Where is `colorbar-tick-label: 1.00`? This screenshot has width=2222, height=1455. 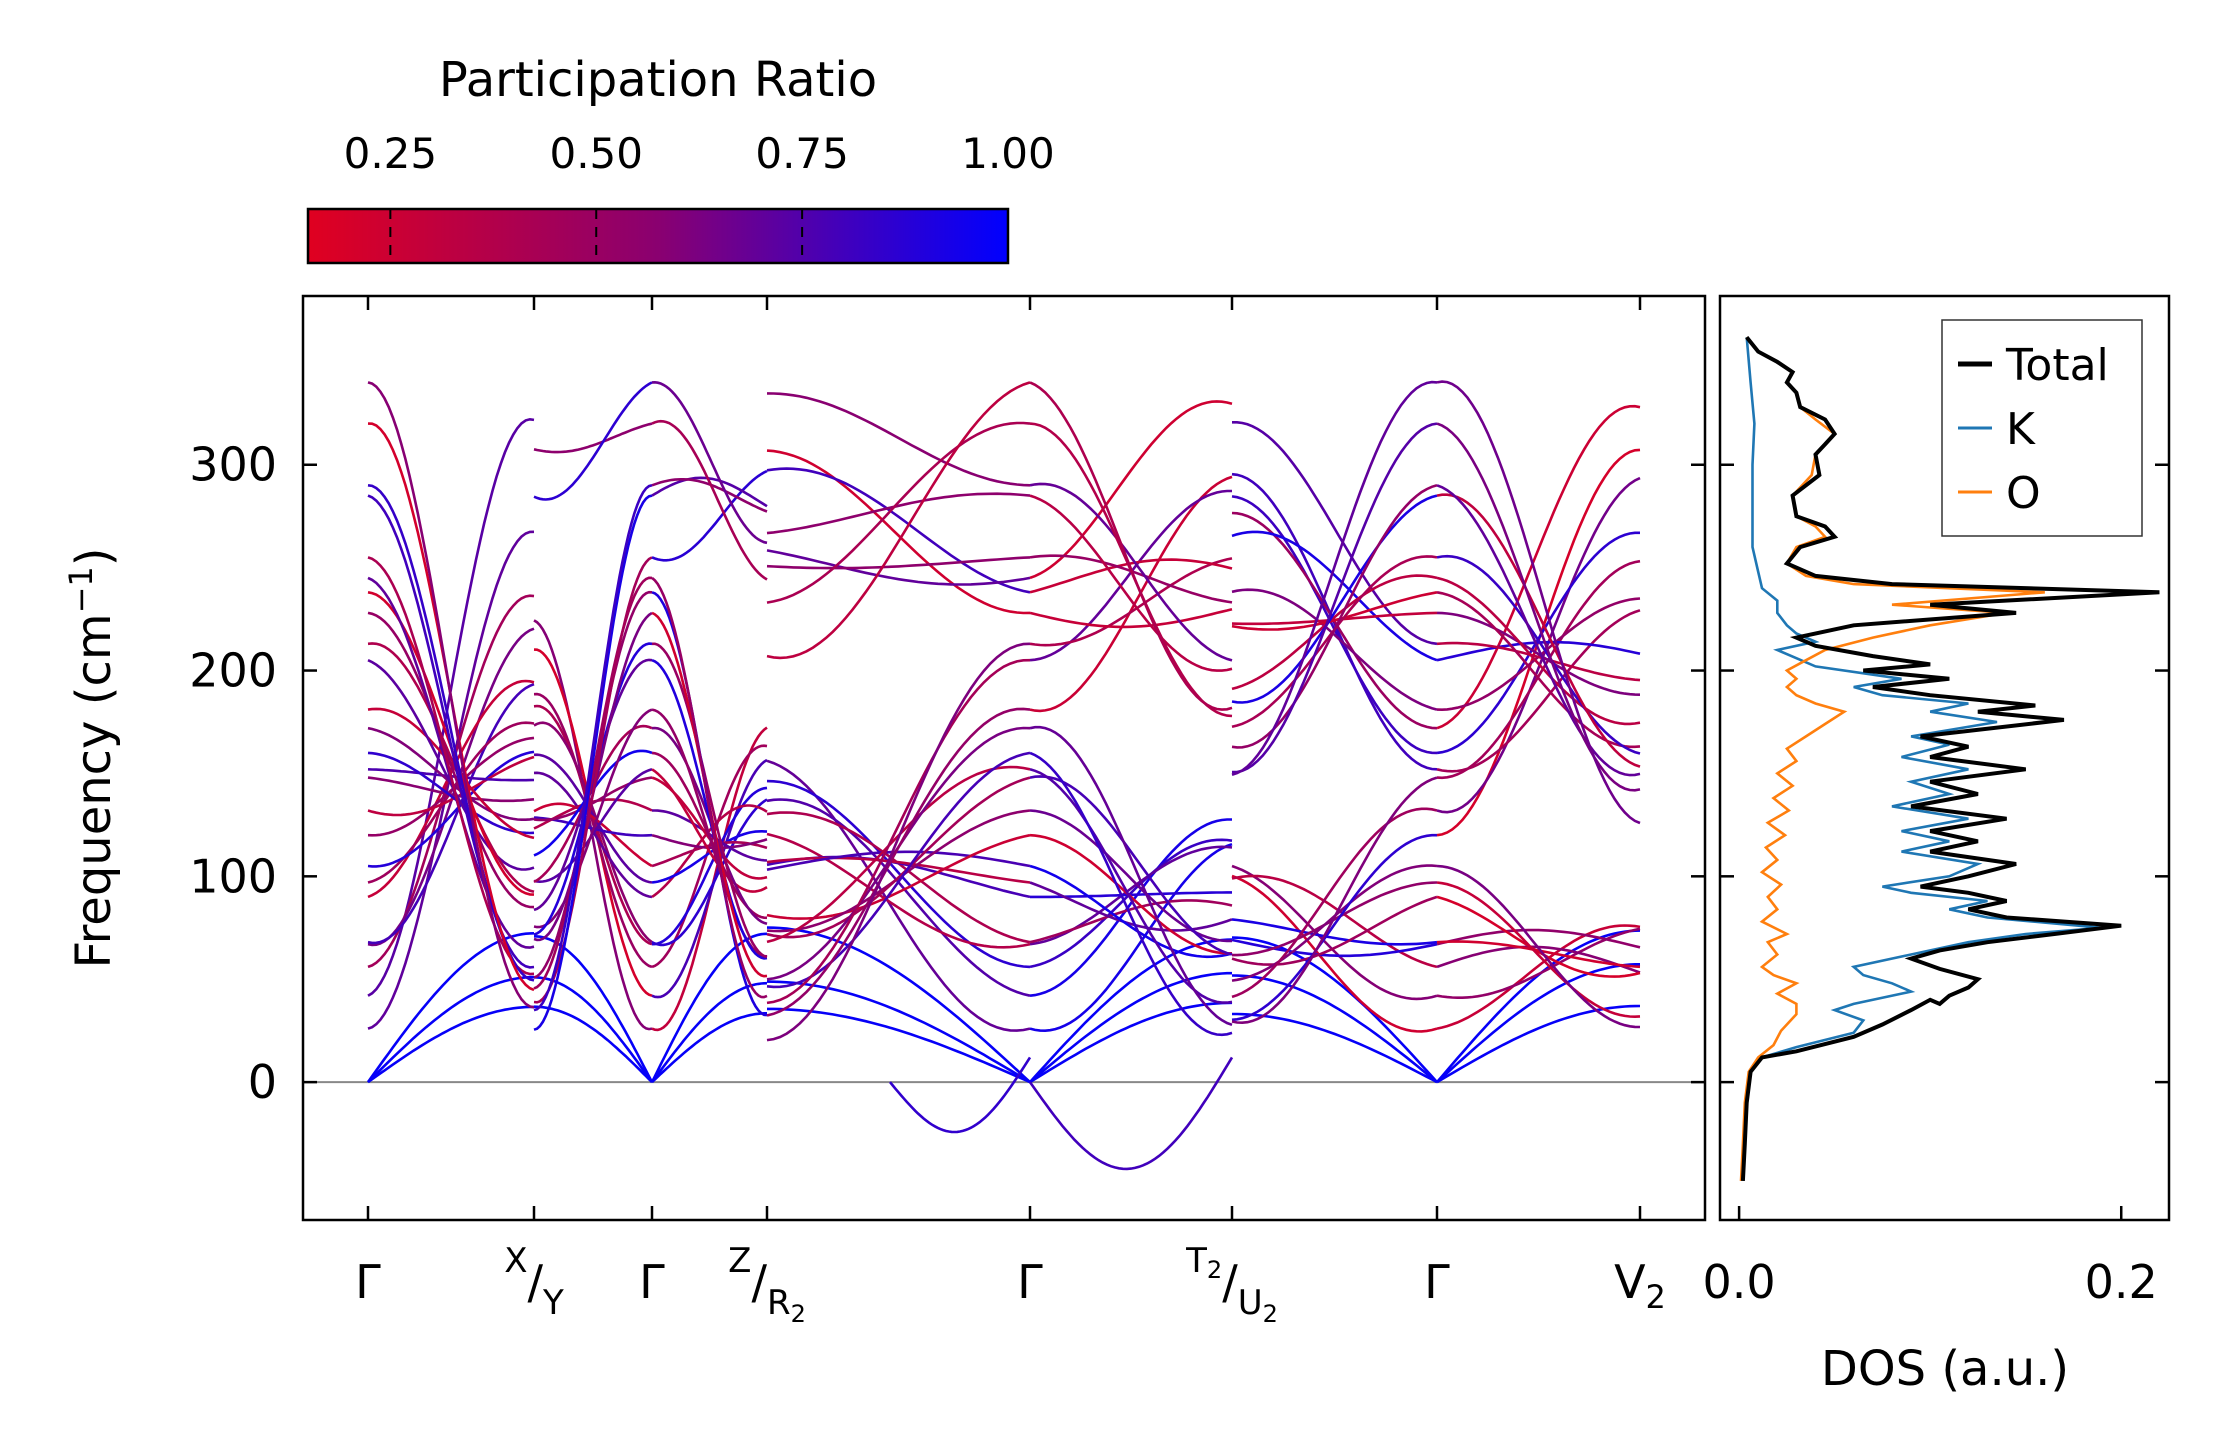
colorbar-tick-label: 1.00 is located at coordinates (1008, 153).